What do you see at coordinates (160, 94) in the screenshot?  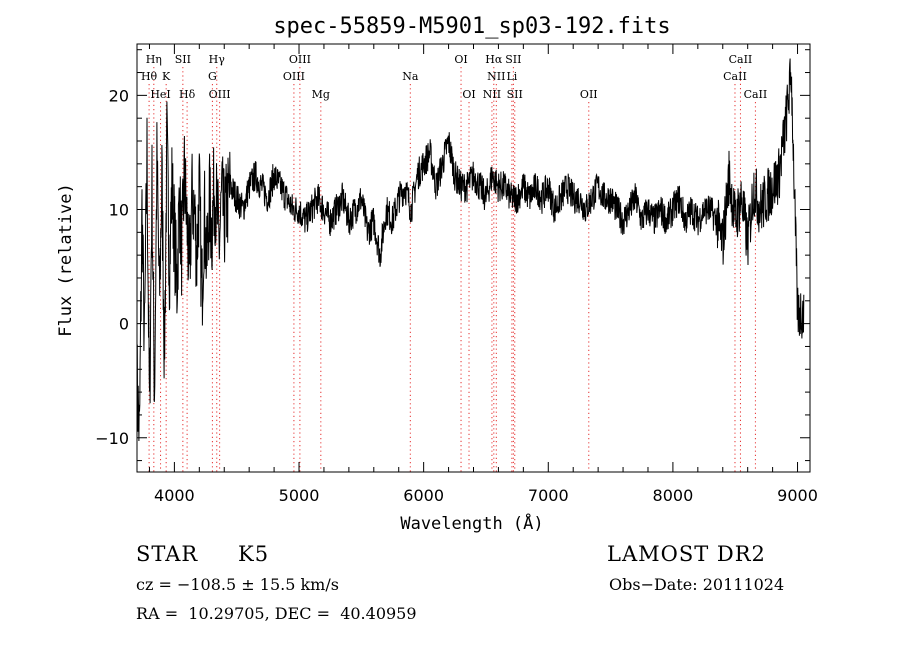 I see `line-marker-label: HeI` at bounding box center [160, 94].